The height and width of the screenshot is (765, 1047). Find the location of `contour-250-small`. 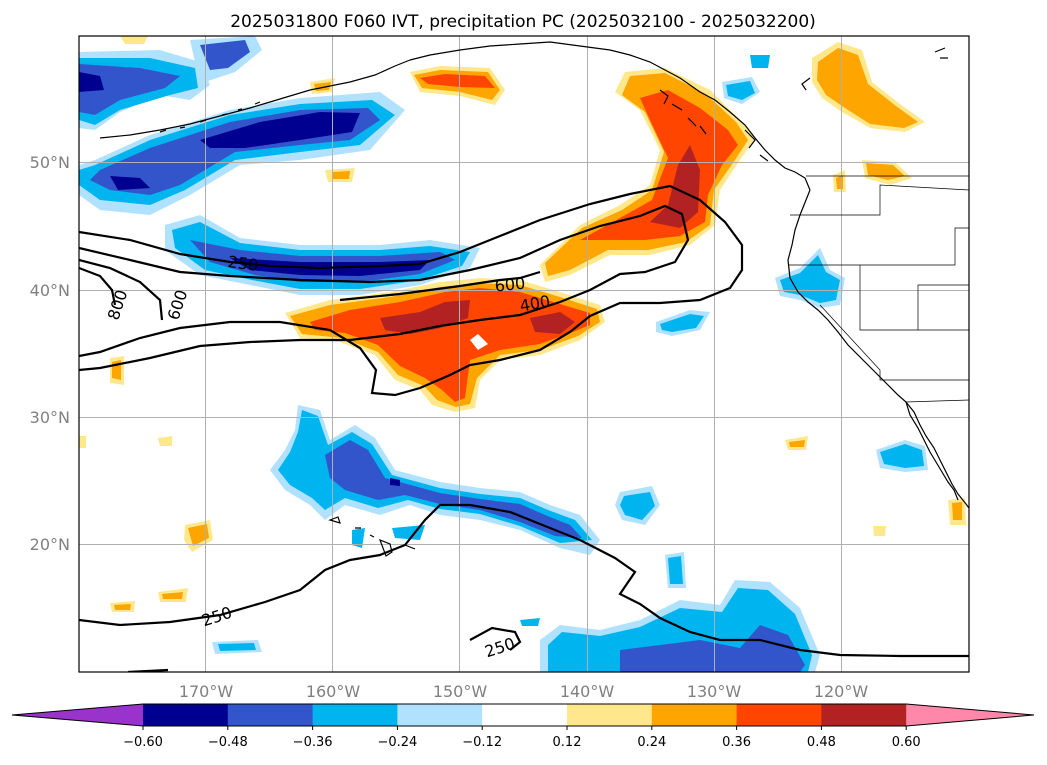

contour-250-small is located at coordinates (495, 638).